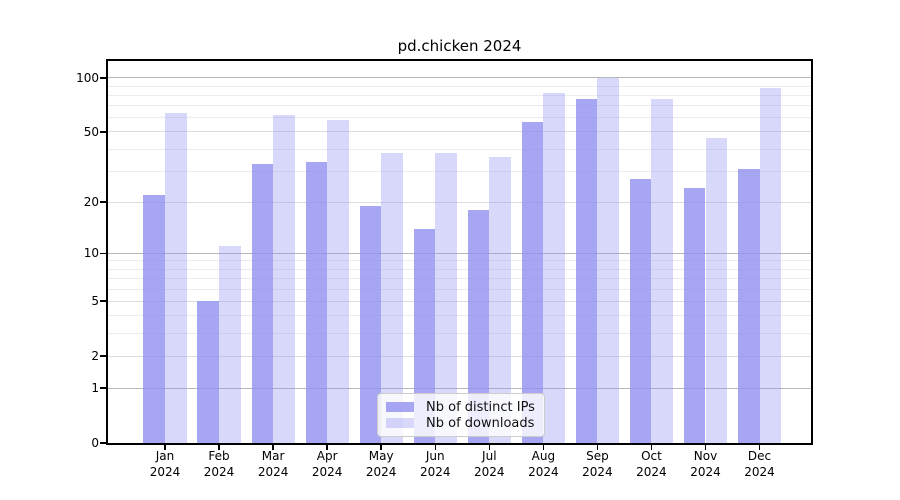  Describe the element at coordinates (597, 464) in the screenshot. I see `x-tick-label-sep-2024: Sep 2024` at that location.